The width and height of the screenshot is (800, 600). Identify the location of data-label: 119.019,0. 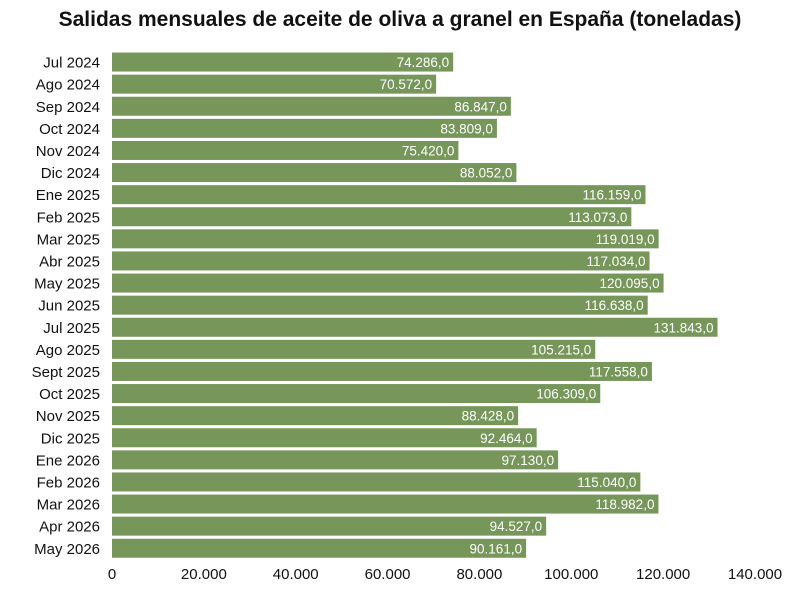
(625, 239).